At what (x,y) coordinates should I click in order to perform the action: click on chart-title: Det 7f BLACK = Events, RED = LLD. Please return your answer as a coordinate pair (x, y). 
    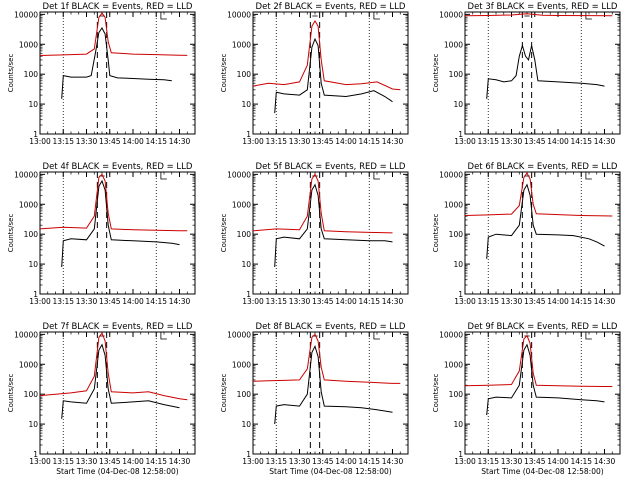
    Looking at the image, I should click on (118, 327).